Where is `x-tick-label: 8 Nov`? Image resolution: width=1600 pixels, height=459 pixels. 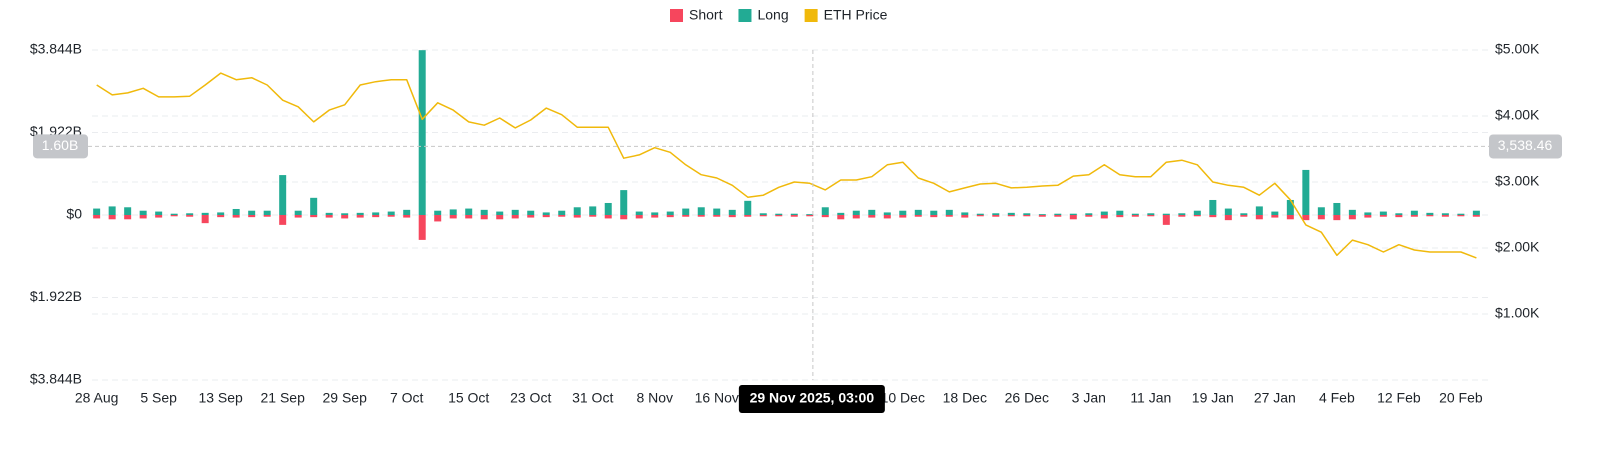
x-tick-label: 8 Nov is located at coordinates (654, 398).